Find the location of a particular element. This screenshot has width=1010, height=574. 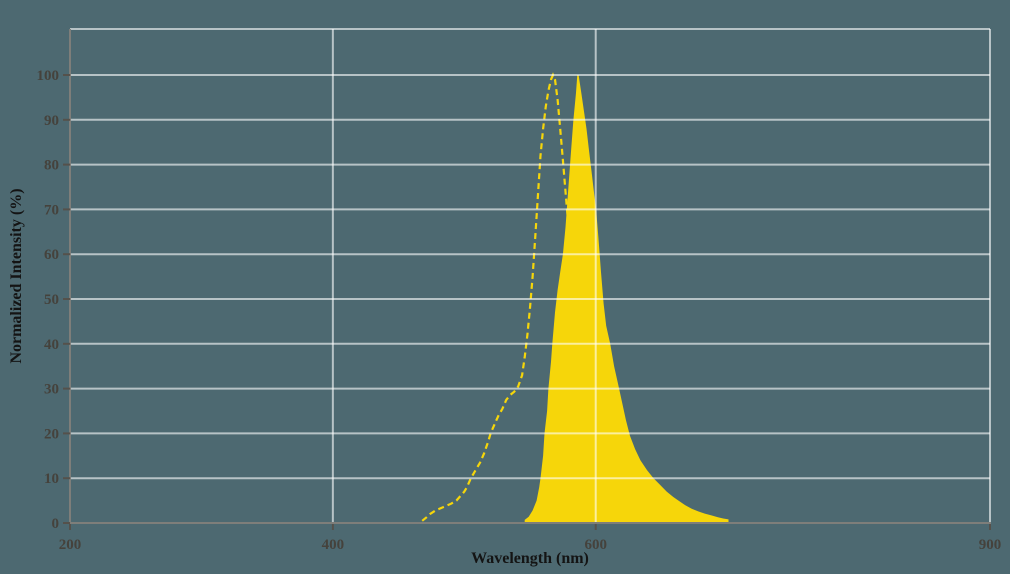

y-tick-label: 10 is located at coordinates (51, 479).